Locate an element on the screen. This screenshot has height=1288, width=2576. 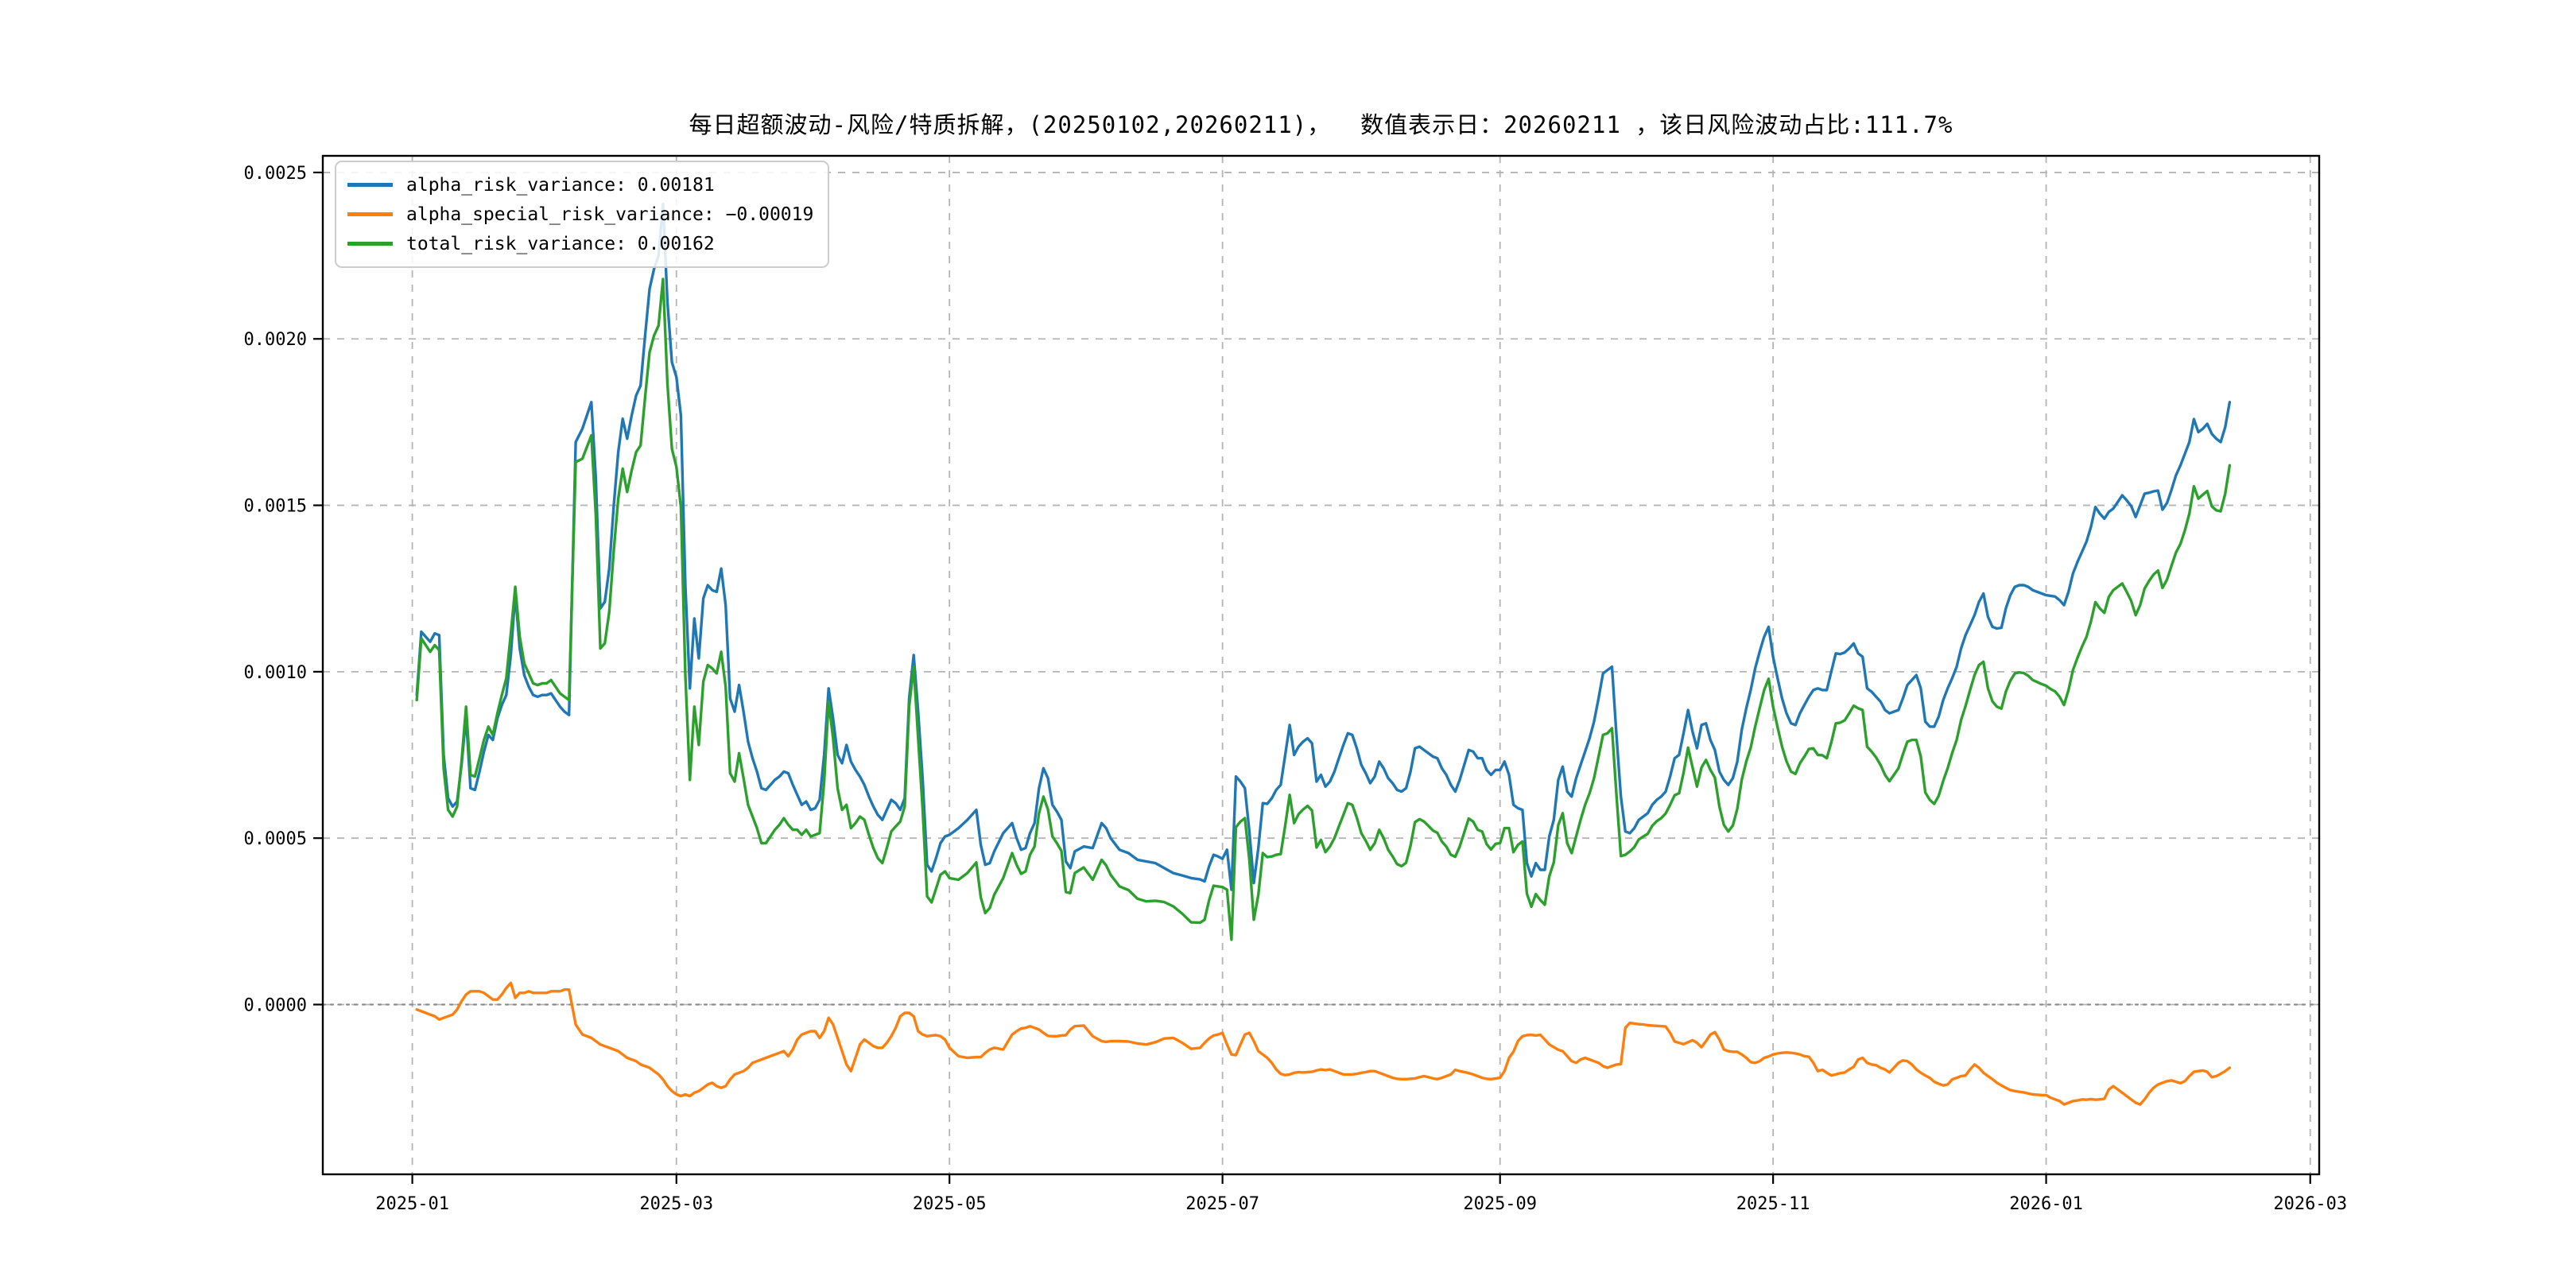
y-tick-label: 0.0020 is located at coordinates (275, 340).